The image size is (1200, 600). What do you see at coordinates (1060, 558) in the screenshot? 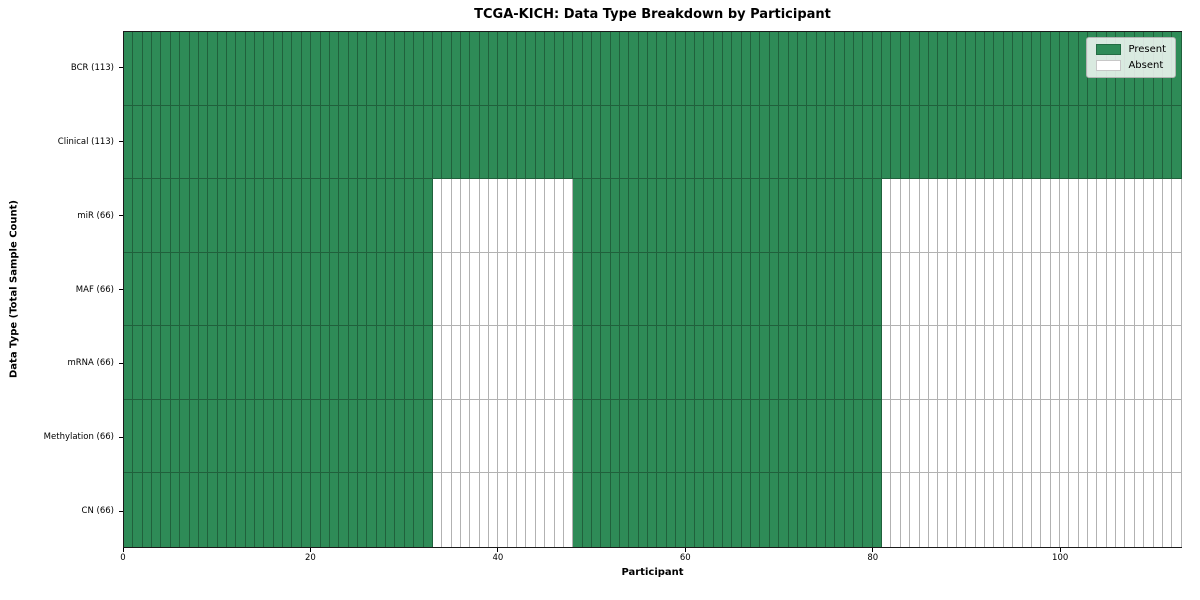
I see `x-tick-label: 100` at bounding box center [1060, 558].